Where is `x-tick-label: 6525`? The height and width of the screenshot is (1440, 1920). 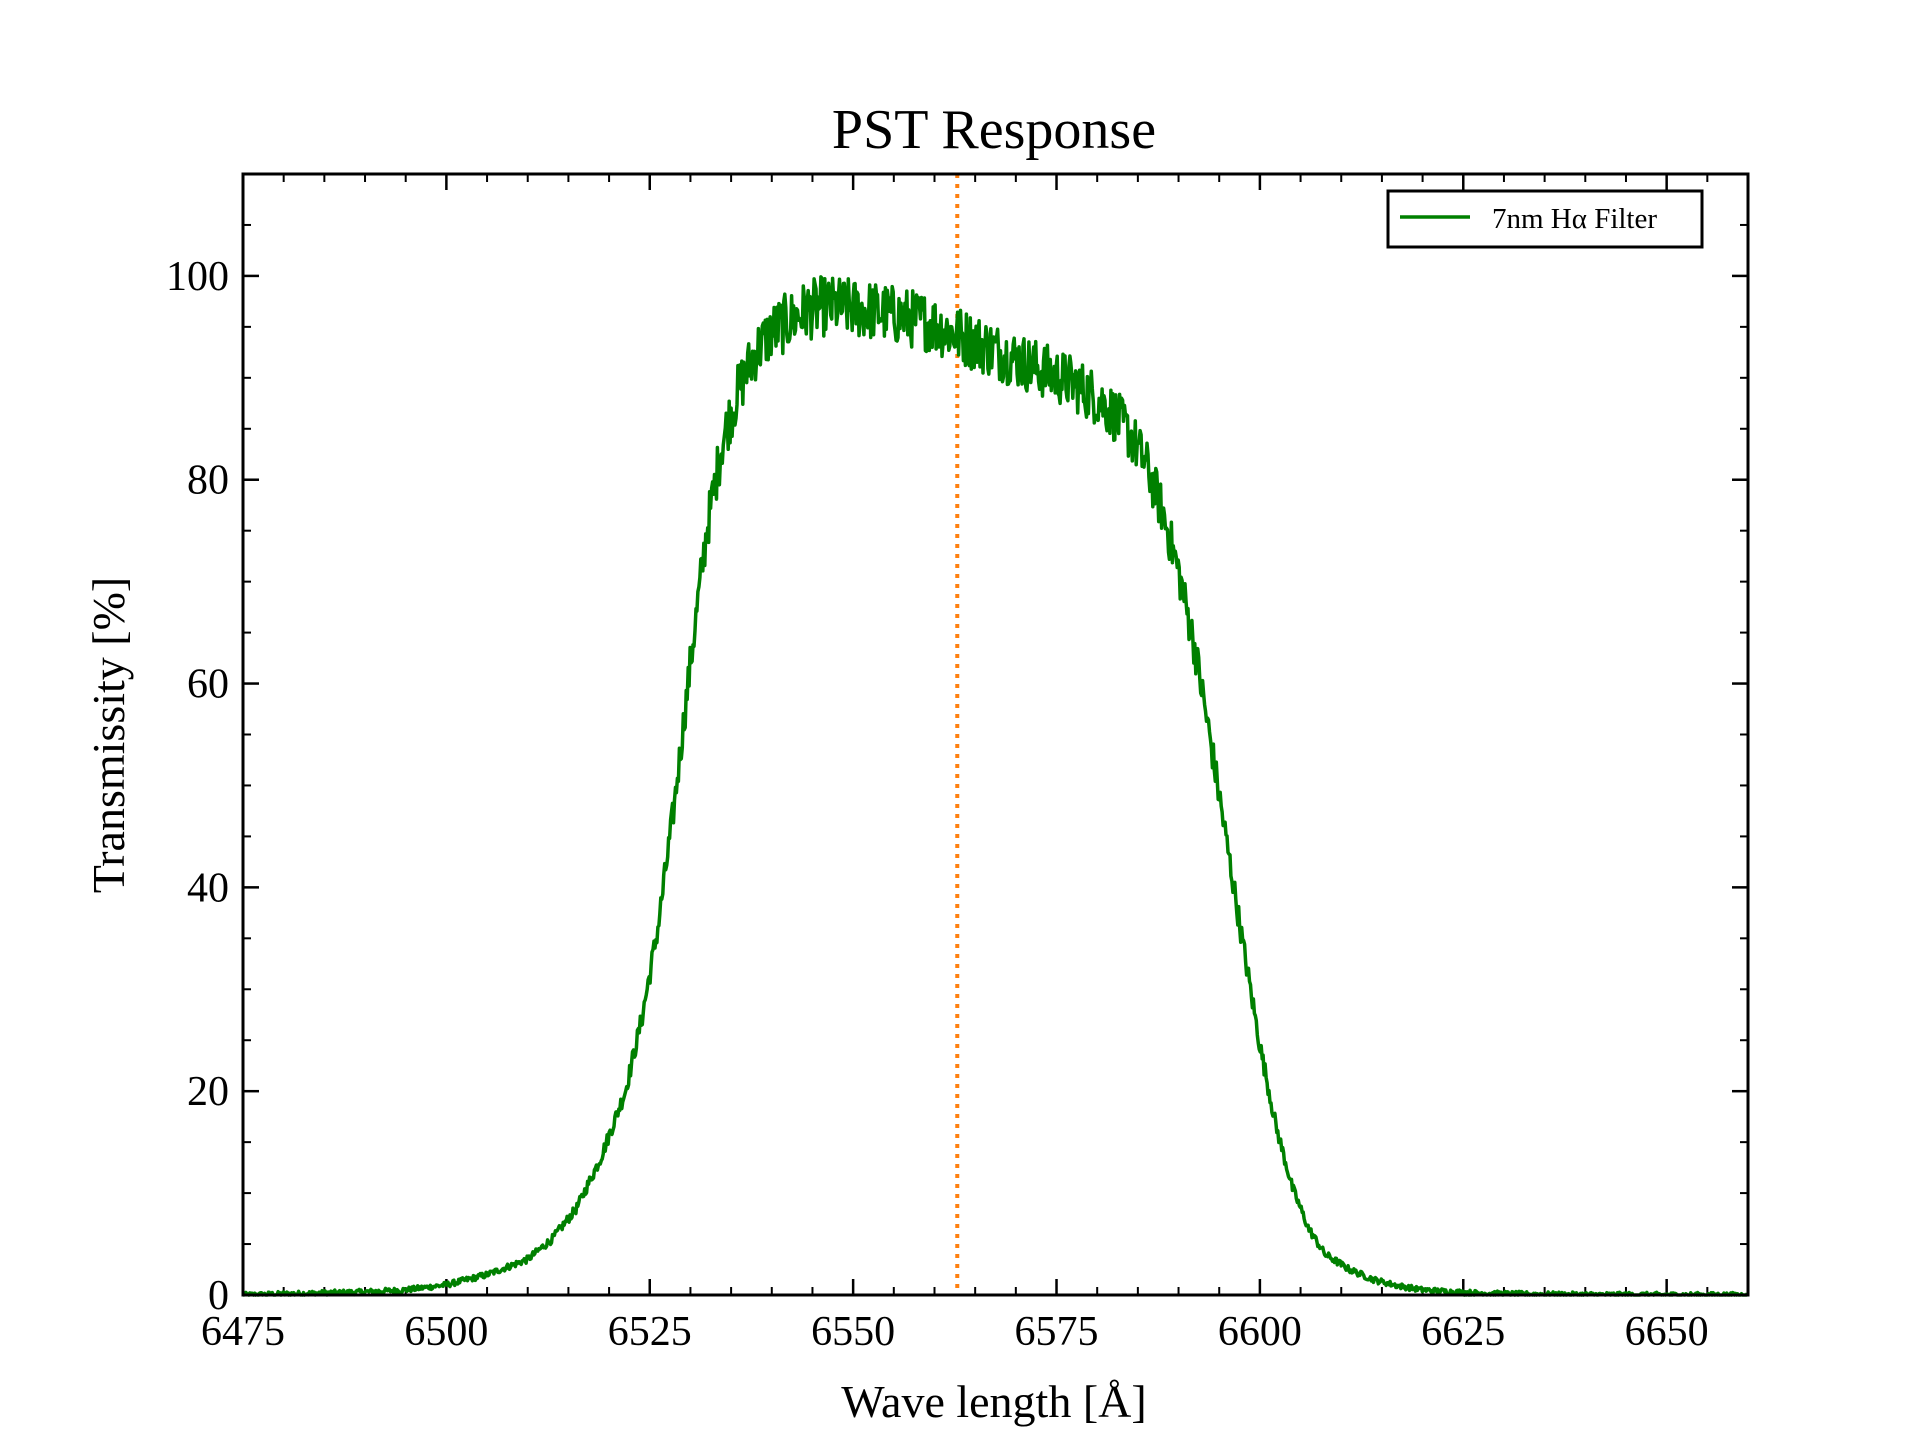
x-tick-label: 6525 is located at coordinates (650, 1332).